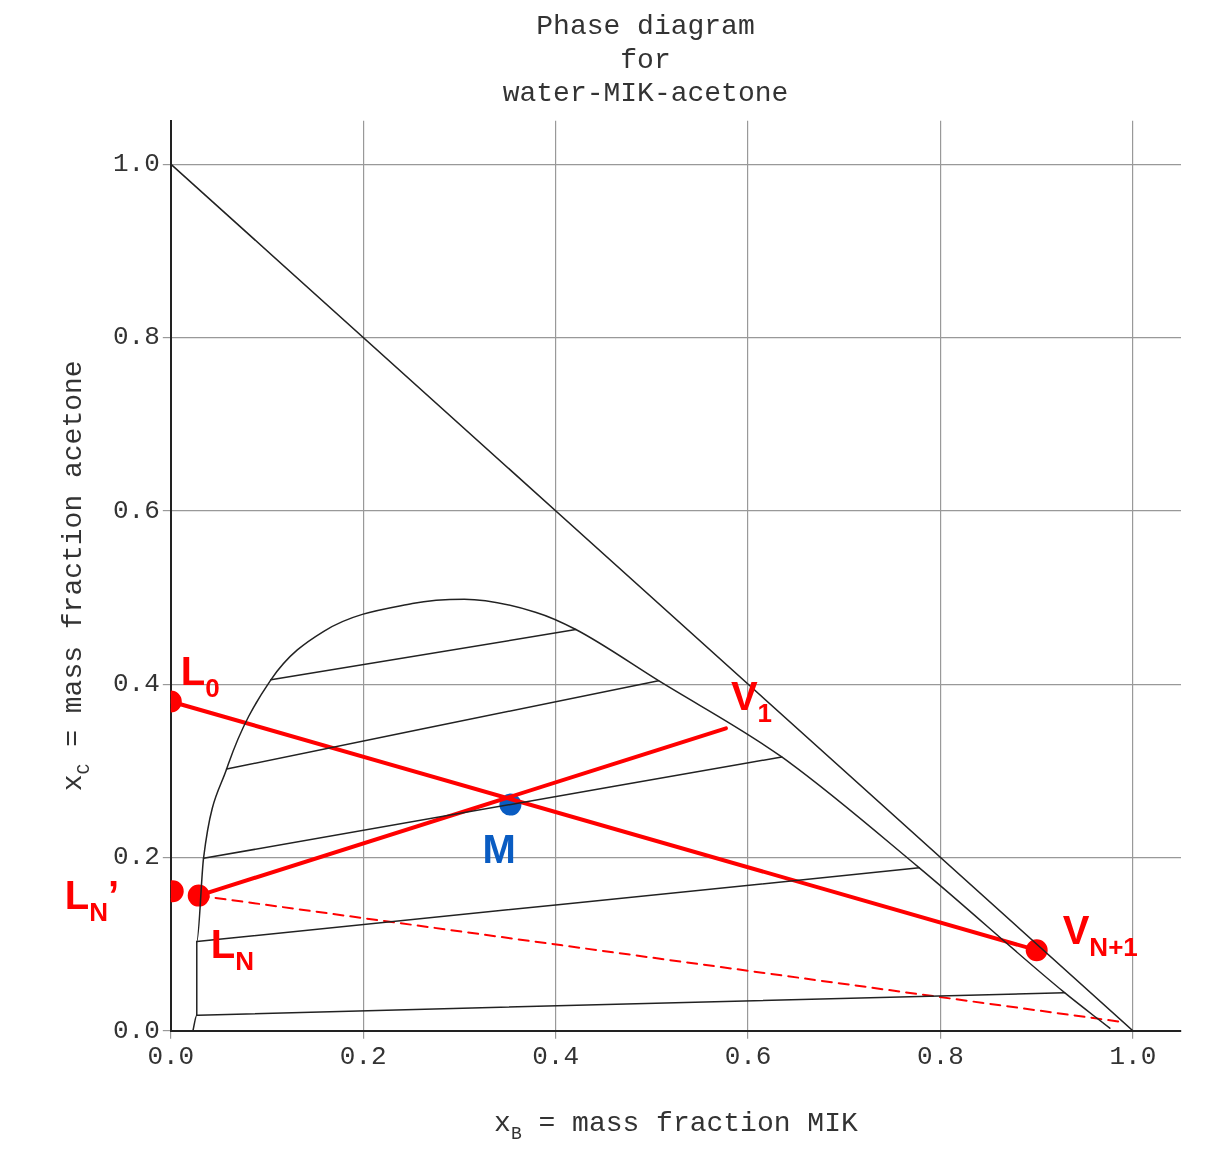 The width and height of the screenshot is (1221, 1166). Describe the element at coordinates (363, 1057) in the screenshot. I see `x-tick-label: 0.2` at that location.